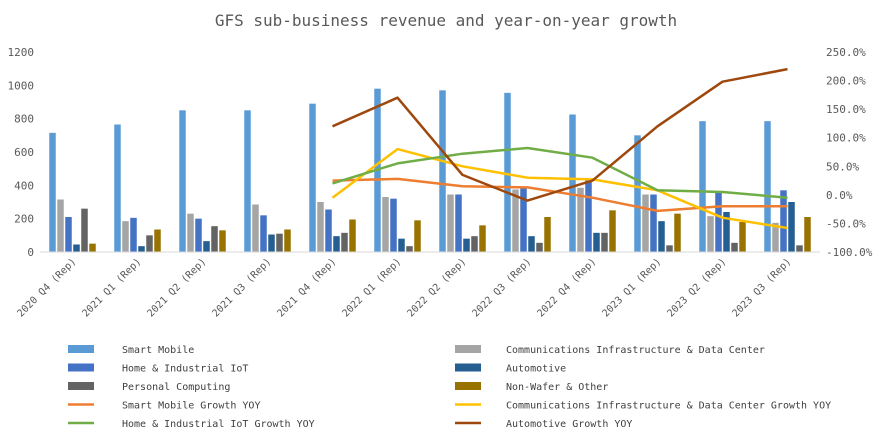  Describe the element at coordinates (185, 369) in the screenshot. I see `legend-label: Home & Industrial IoT` at that location.